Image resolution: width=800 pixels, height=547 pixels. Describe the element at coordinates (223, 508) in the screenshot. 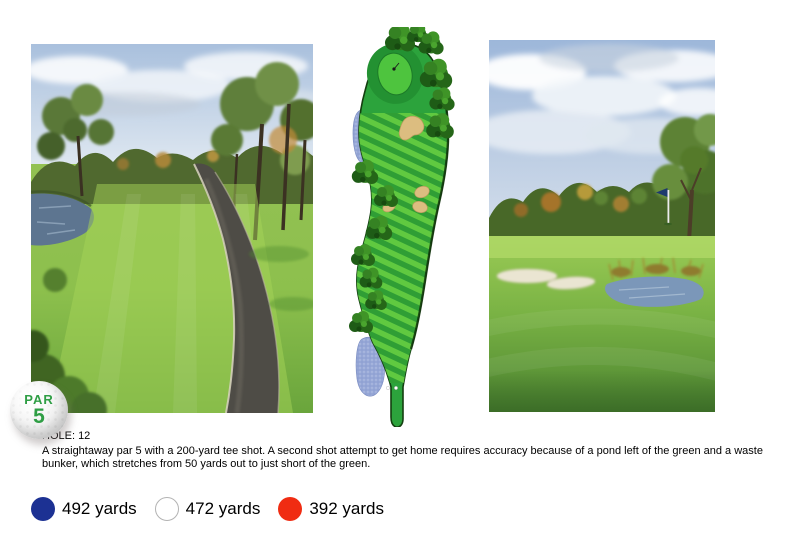

I see `white-tee-distance: 472 yards` at that location.